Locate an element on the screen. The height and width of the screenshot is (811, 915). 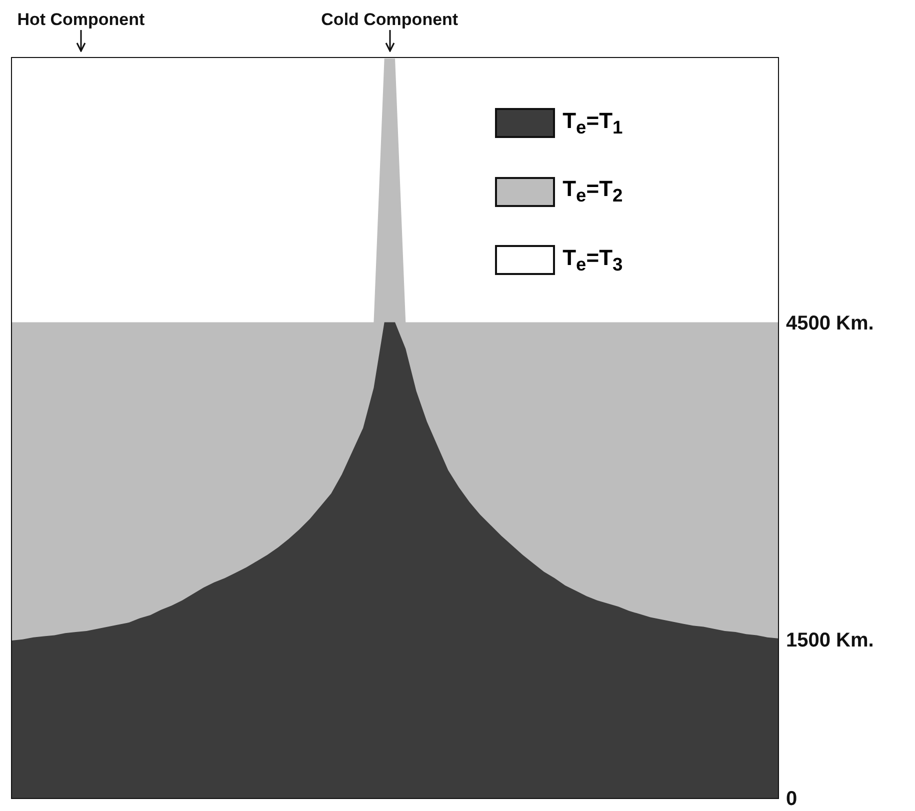
legend-label: T$_{e}$=T$_{2}$ is located at coordinates (592, 191).